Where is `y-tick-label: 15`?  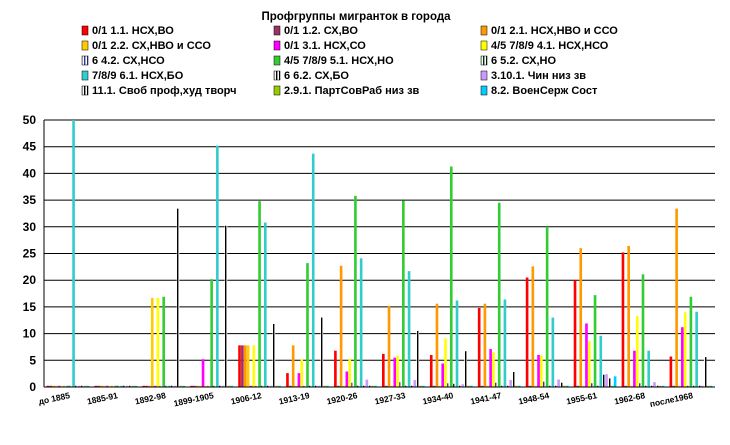
y-tick-label: 15 is located at coordinates (30, 307).